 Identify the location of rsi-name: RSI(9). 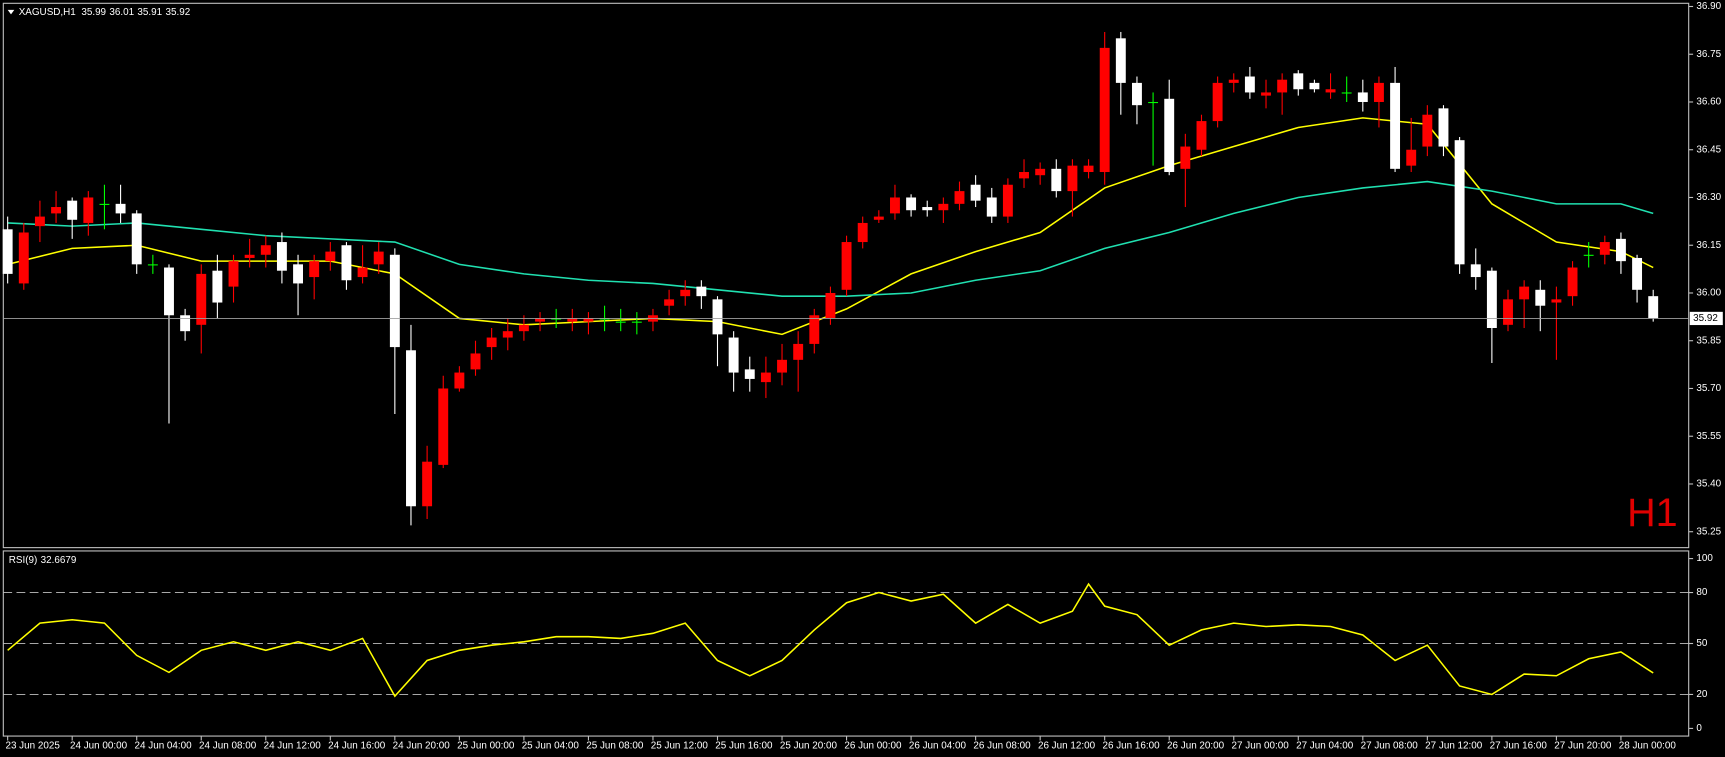
(23, 559).